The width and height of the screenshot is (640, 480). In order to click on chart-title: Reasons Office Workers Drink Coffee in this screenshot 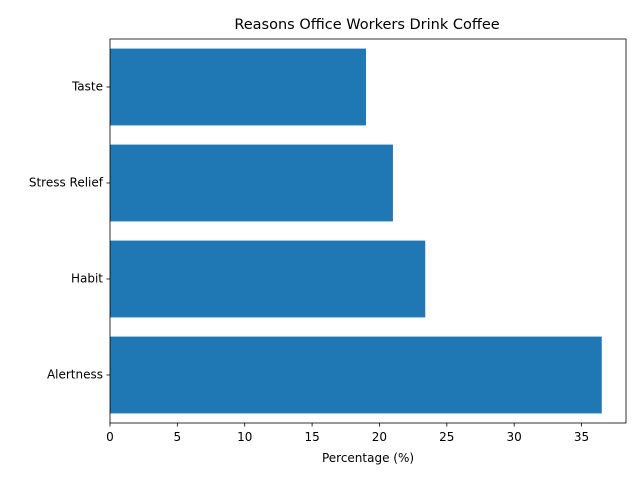, I will do `click(366, 25)`.